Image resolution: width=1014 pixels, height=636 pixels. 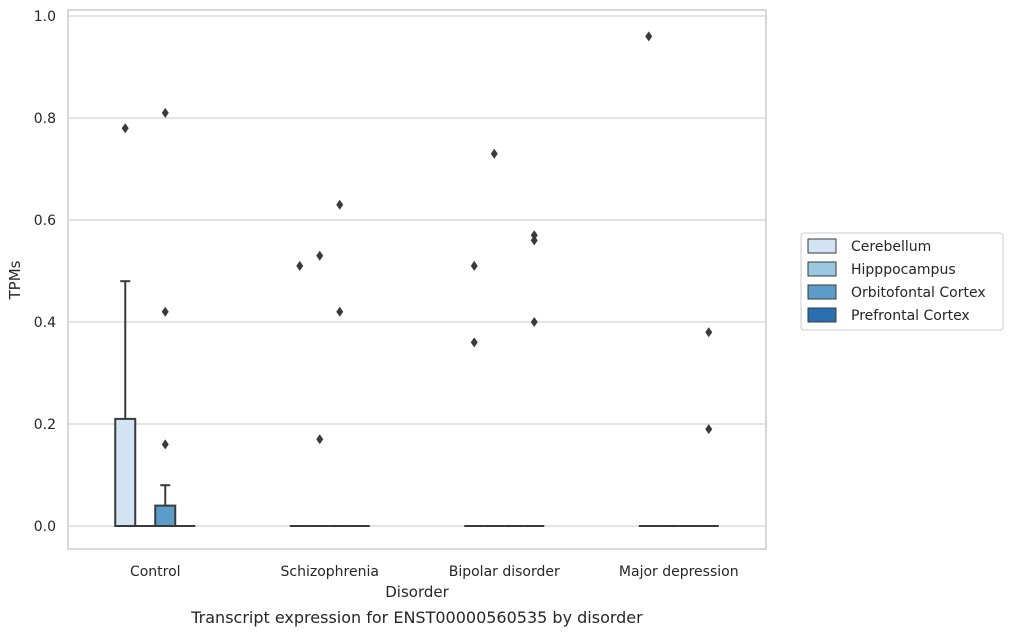 What do you see at coordinates (45, 17) in the screenshot?
I see `y-tick-label: 1.0` at bounding box center [45, 17].